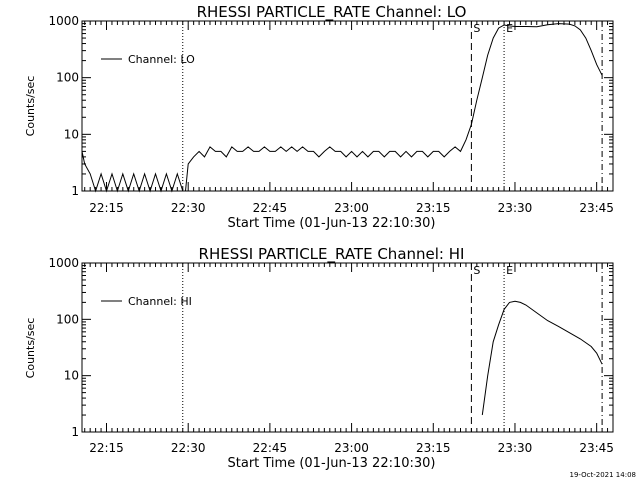  I want to click on series-line, so click(542, 358).